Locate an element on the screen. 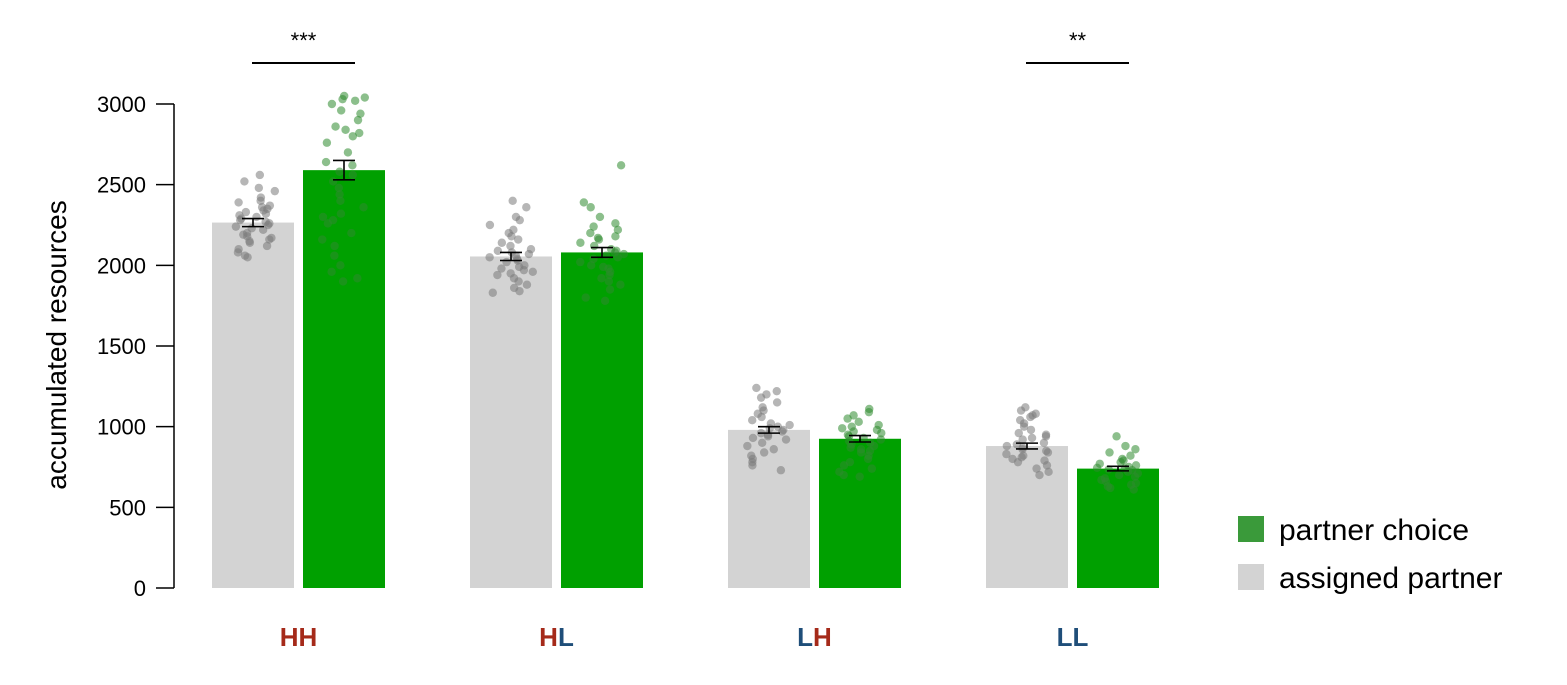 Image resolution: width=1567 pixels, height=685 pixels. y-tick-label: 1500 is located at coordinates (121, 346).